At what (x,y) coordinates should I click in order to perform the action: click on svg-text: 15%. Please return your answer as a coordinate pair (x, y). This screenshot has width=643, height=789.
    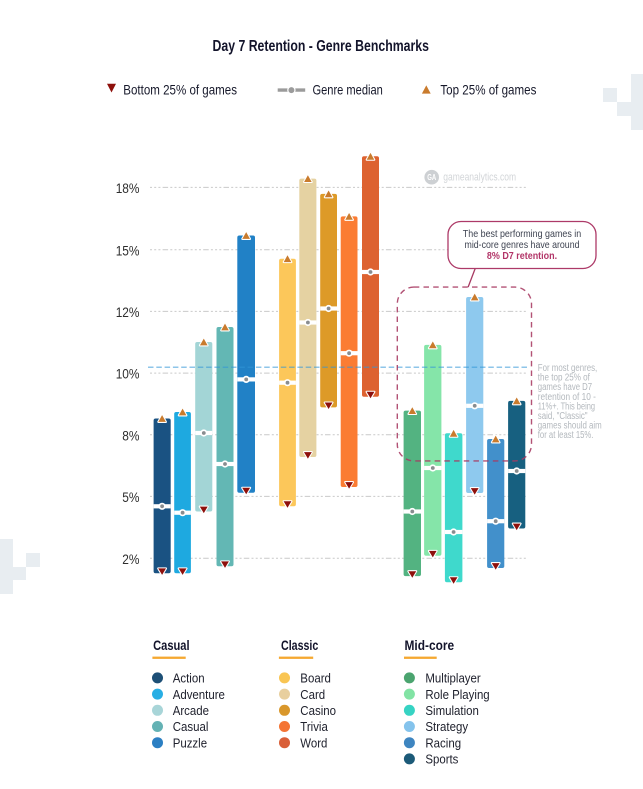
    Looking at the image, I should click on (128, 250).